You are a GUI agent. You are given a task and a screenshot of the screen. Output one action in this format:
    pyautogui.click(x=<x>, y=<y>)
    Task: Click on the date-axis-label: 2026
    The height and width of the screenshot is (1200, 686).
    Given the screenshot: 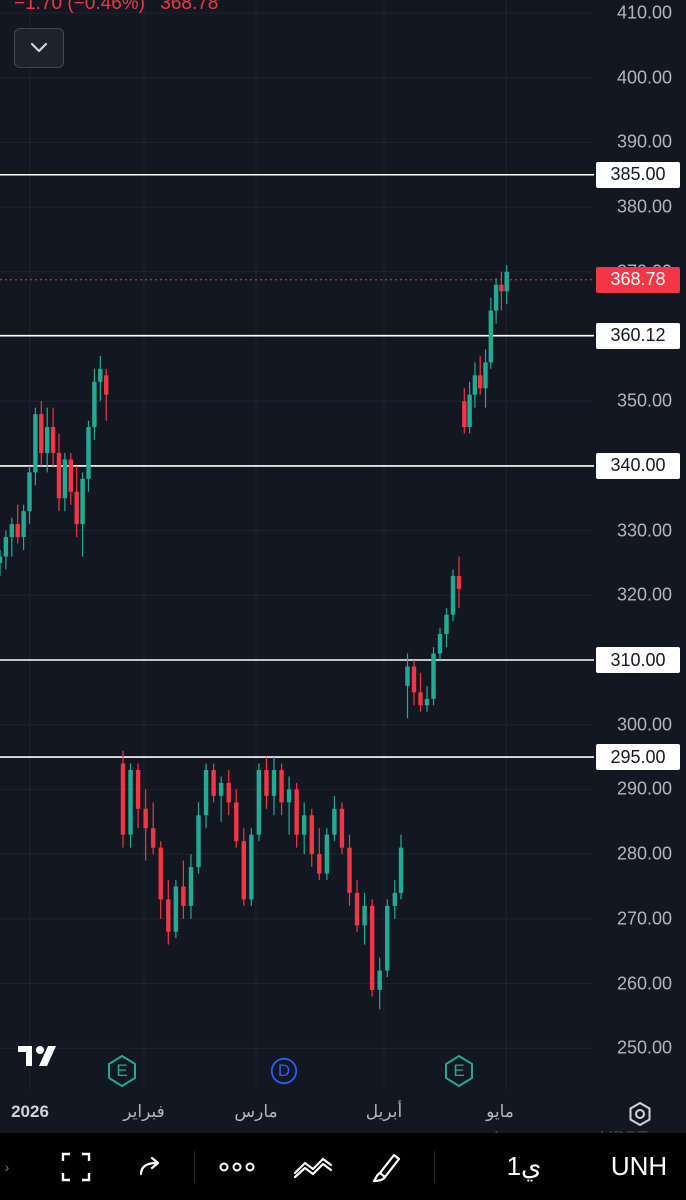 What is the action you would take?
    pyautogui.click(x=30, y=1111)
    